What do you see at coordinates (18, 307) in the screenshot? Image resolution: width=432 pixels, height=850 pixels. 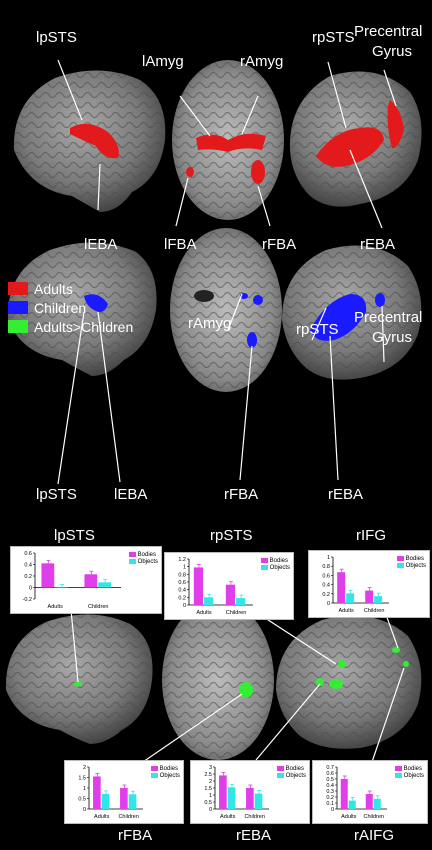 I see `swatch-children` at bounding box center [18, 307].